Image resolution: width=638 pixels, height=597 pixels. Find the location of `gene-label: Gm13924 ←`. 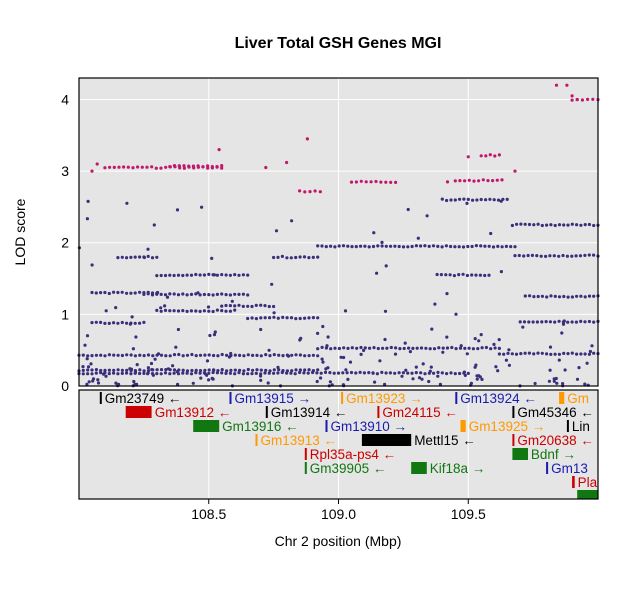

gene-label: Gm13924 ← is located at coordinates (498, 398).